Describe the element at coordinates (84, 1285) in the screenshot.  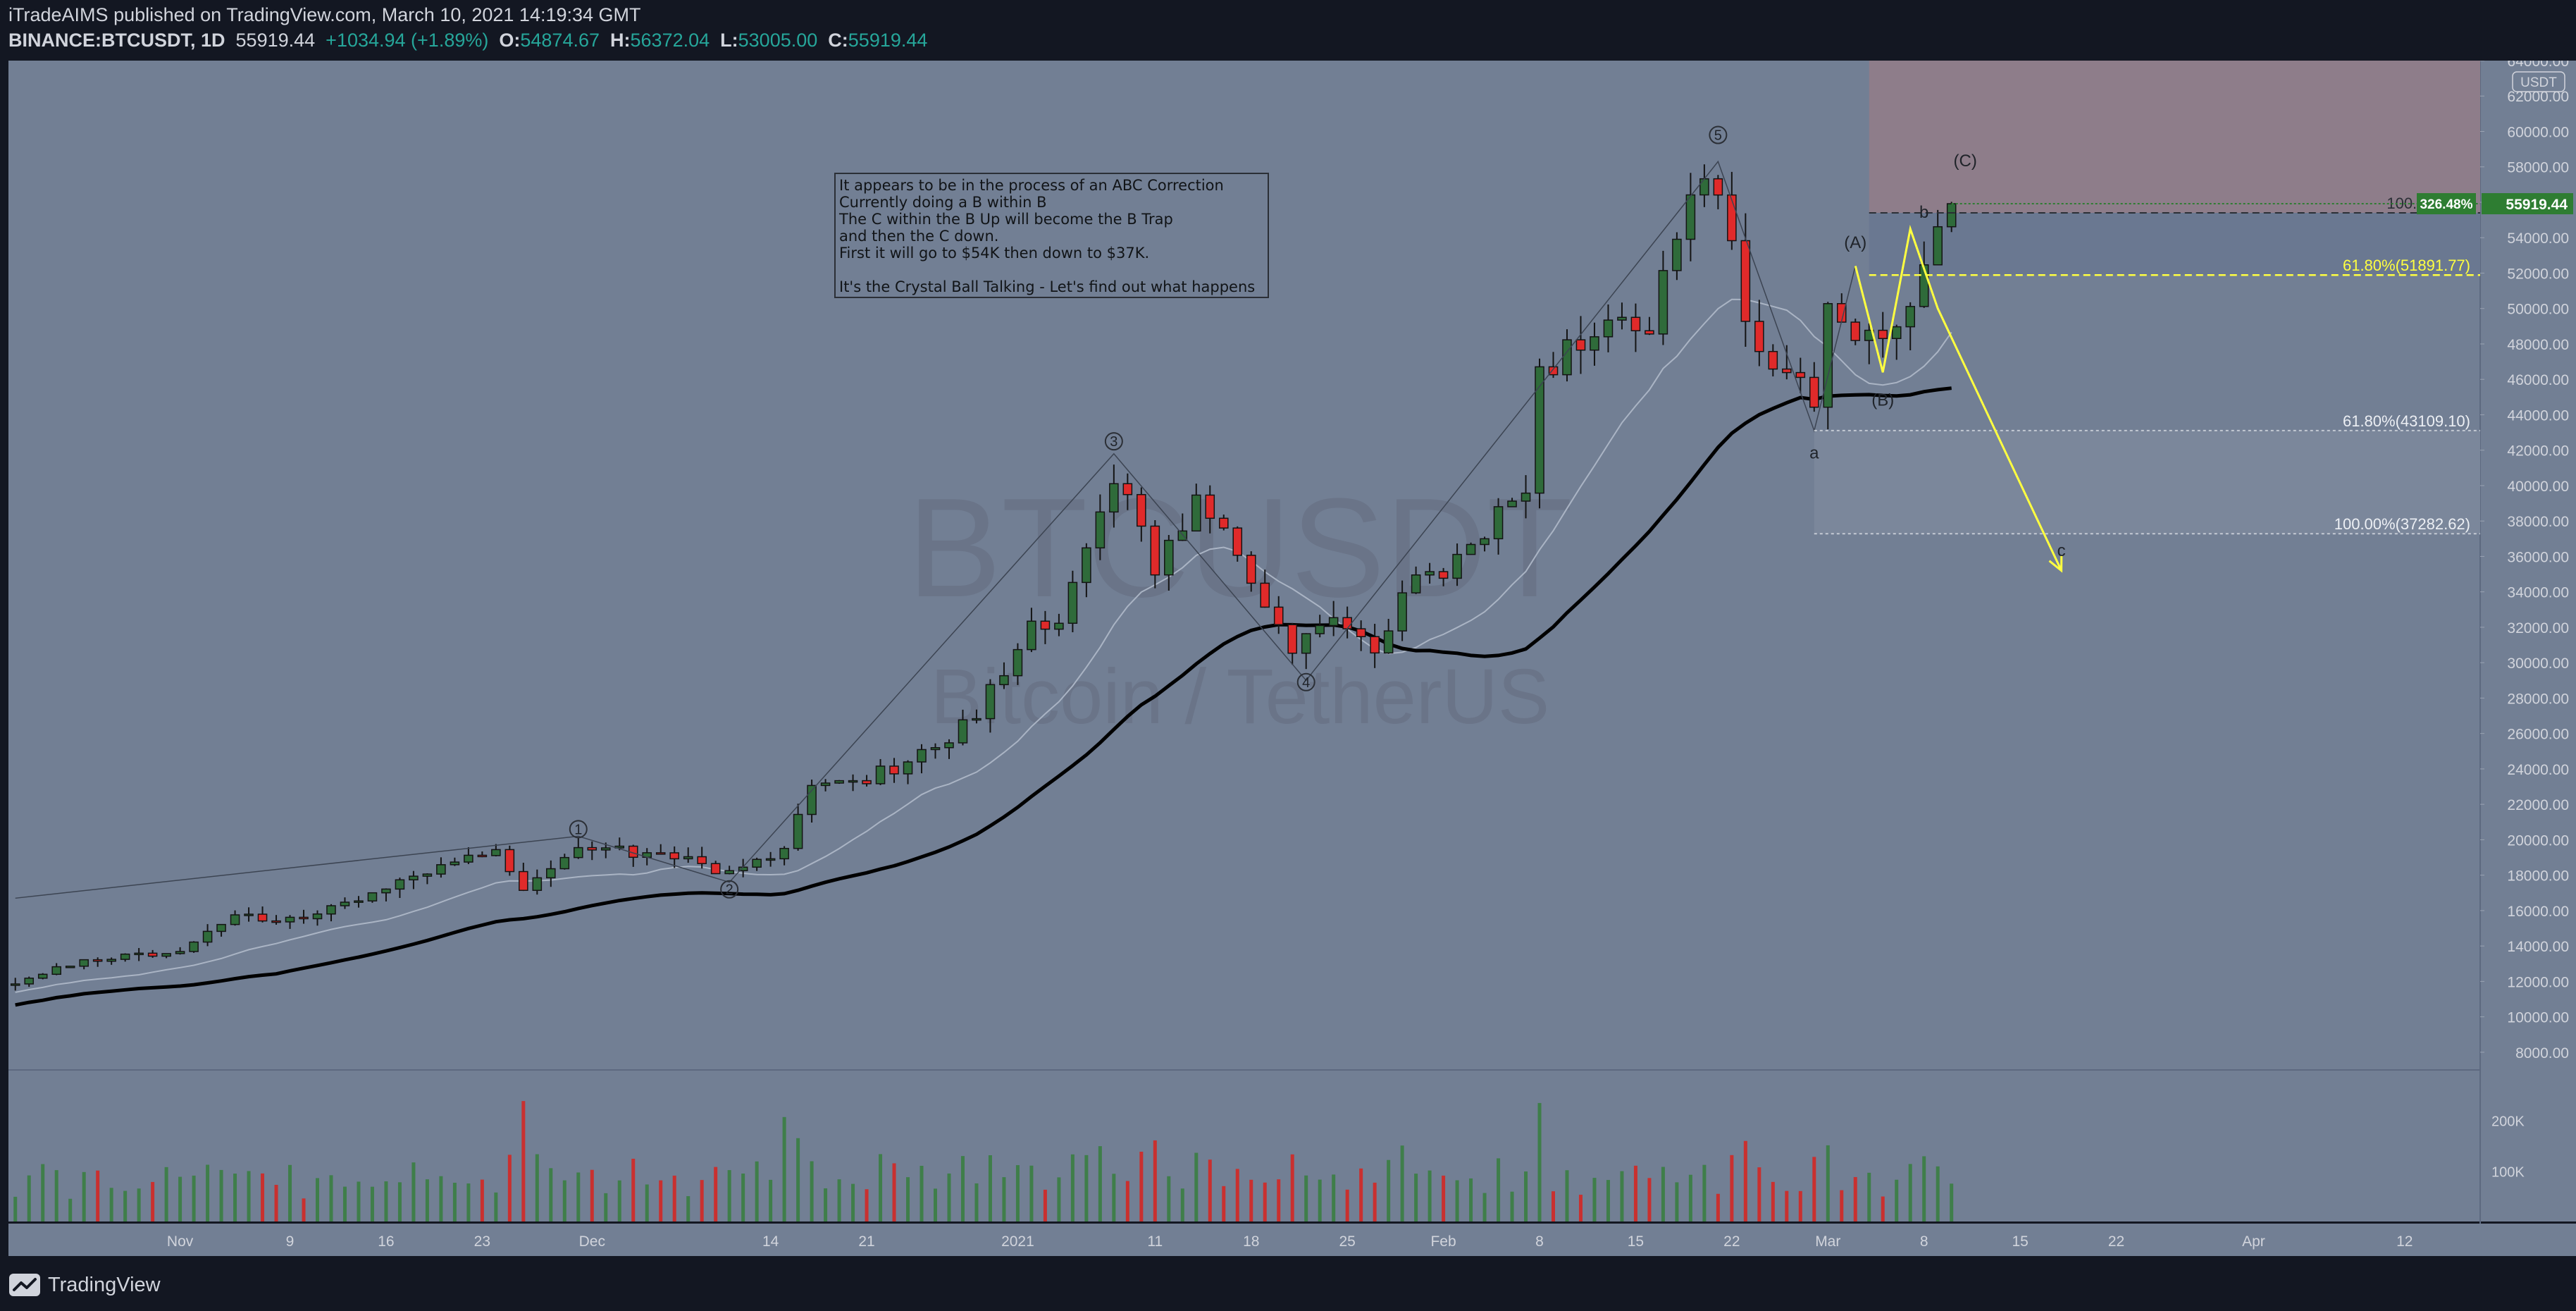
I see `tradingview-logo: TradingView` at that location.